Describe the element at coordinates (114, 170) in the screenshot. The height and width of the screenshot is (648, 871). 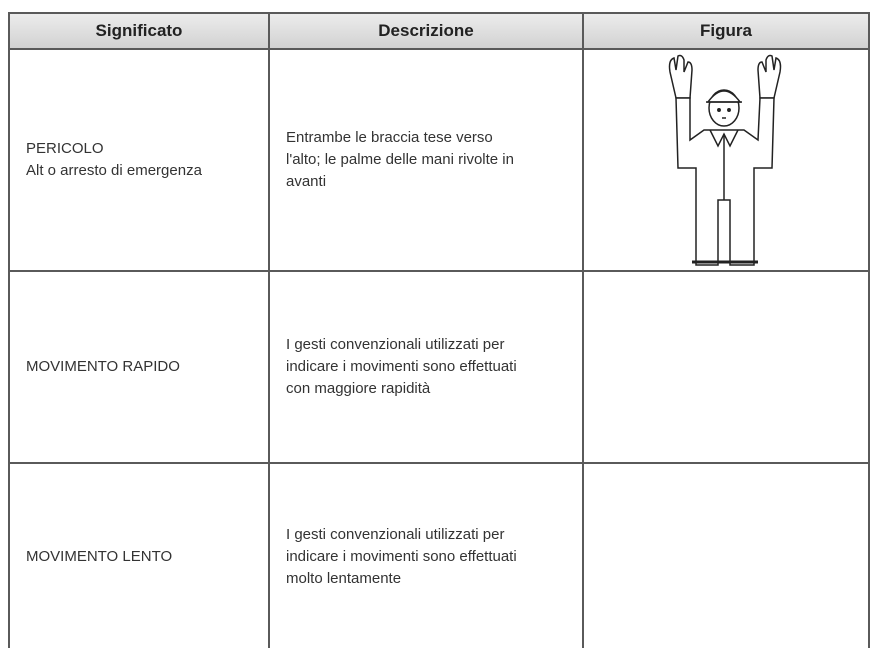
I see `meaning-text: Alt o arresto di emergenza` at that location.